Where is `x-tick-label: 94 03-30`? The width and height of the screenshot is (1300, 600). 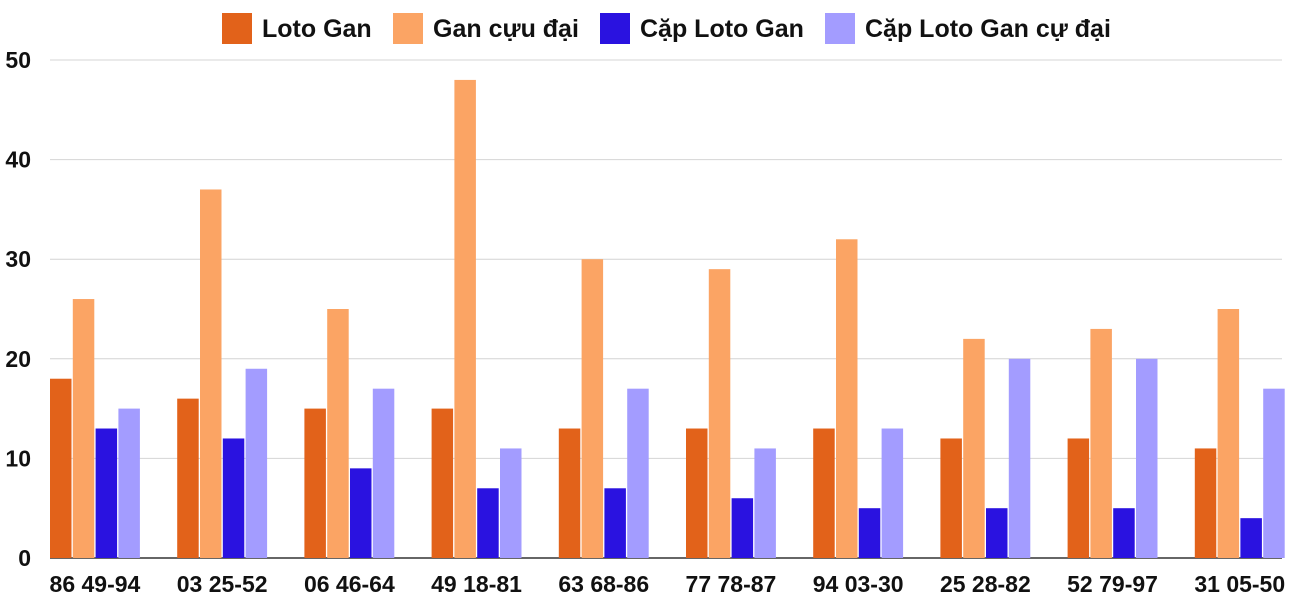 x-tick-label: 94 03-30 is located at coordinates (858, 584).